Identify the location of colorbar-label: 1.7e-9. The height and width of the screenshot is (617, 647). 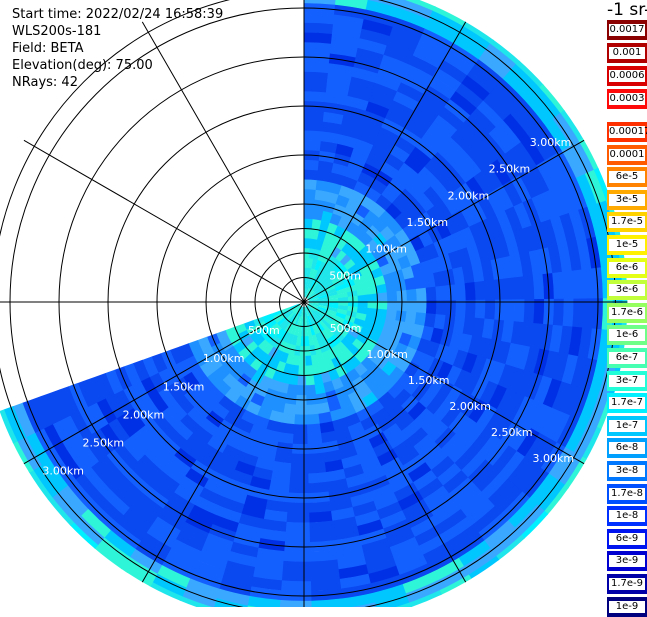
(627, 584).